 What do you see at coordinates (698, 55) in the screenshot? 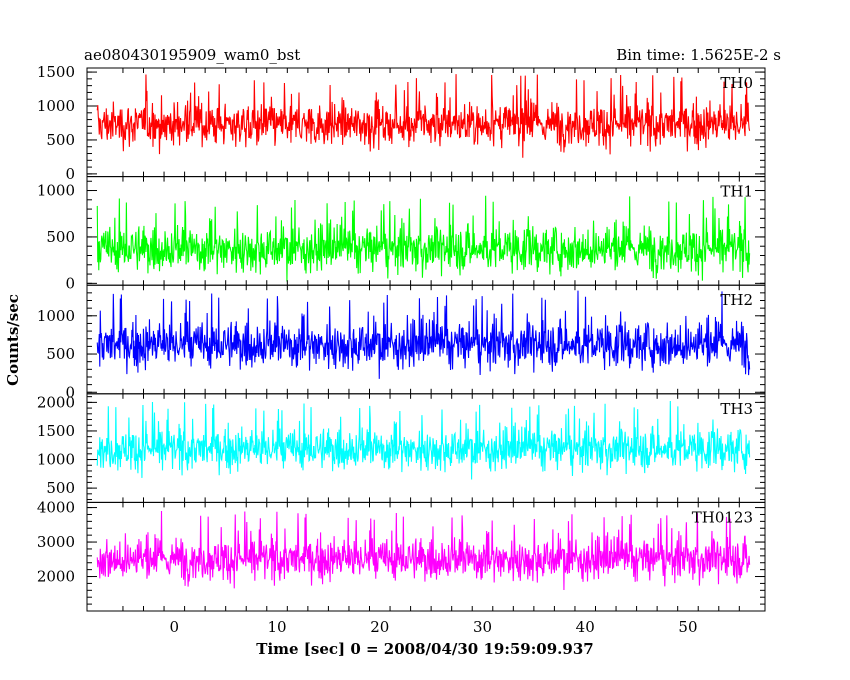
I see `bin-time-label: Bin time: 1.5625E-2 s` at bounding box center [698, 55].